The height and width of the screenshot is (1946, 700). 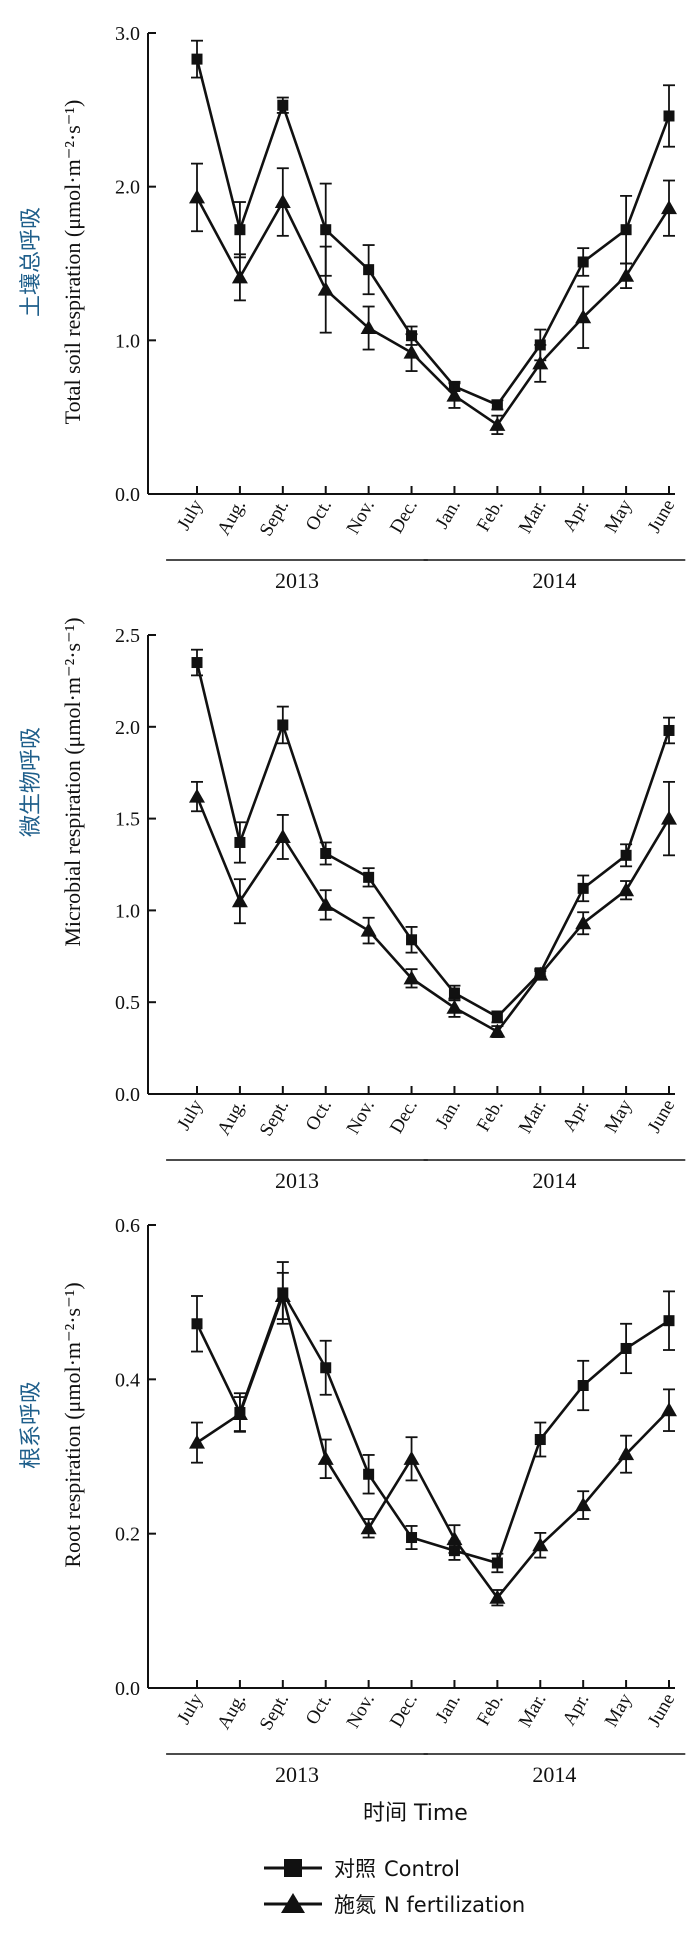 I want to click on x-axis-label-cn: 时间, so click(x=385, y=1813).